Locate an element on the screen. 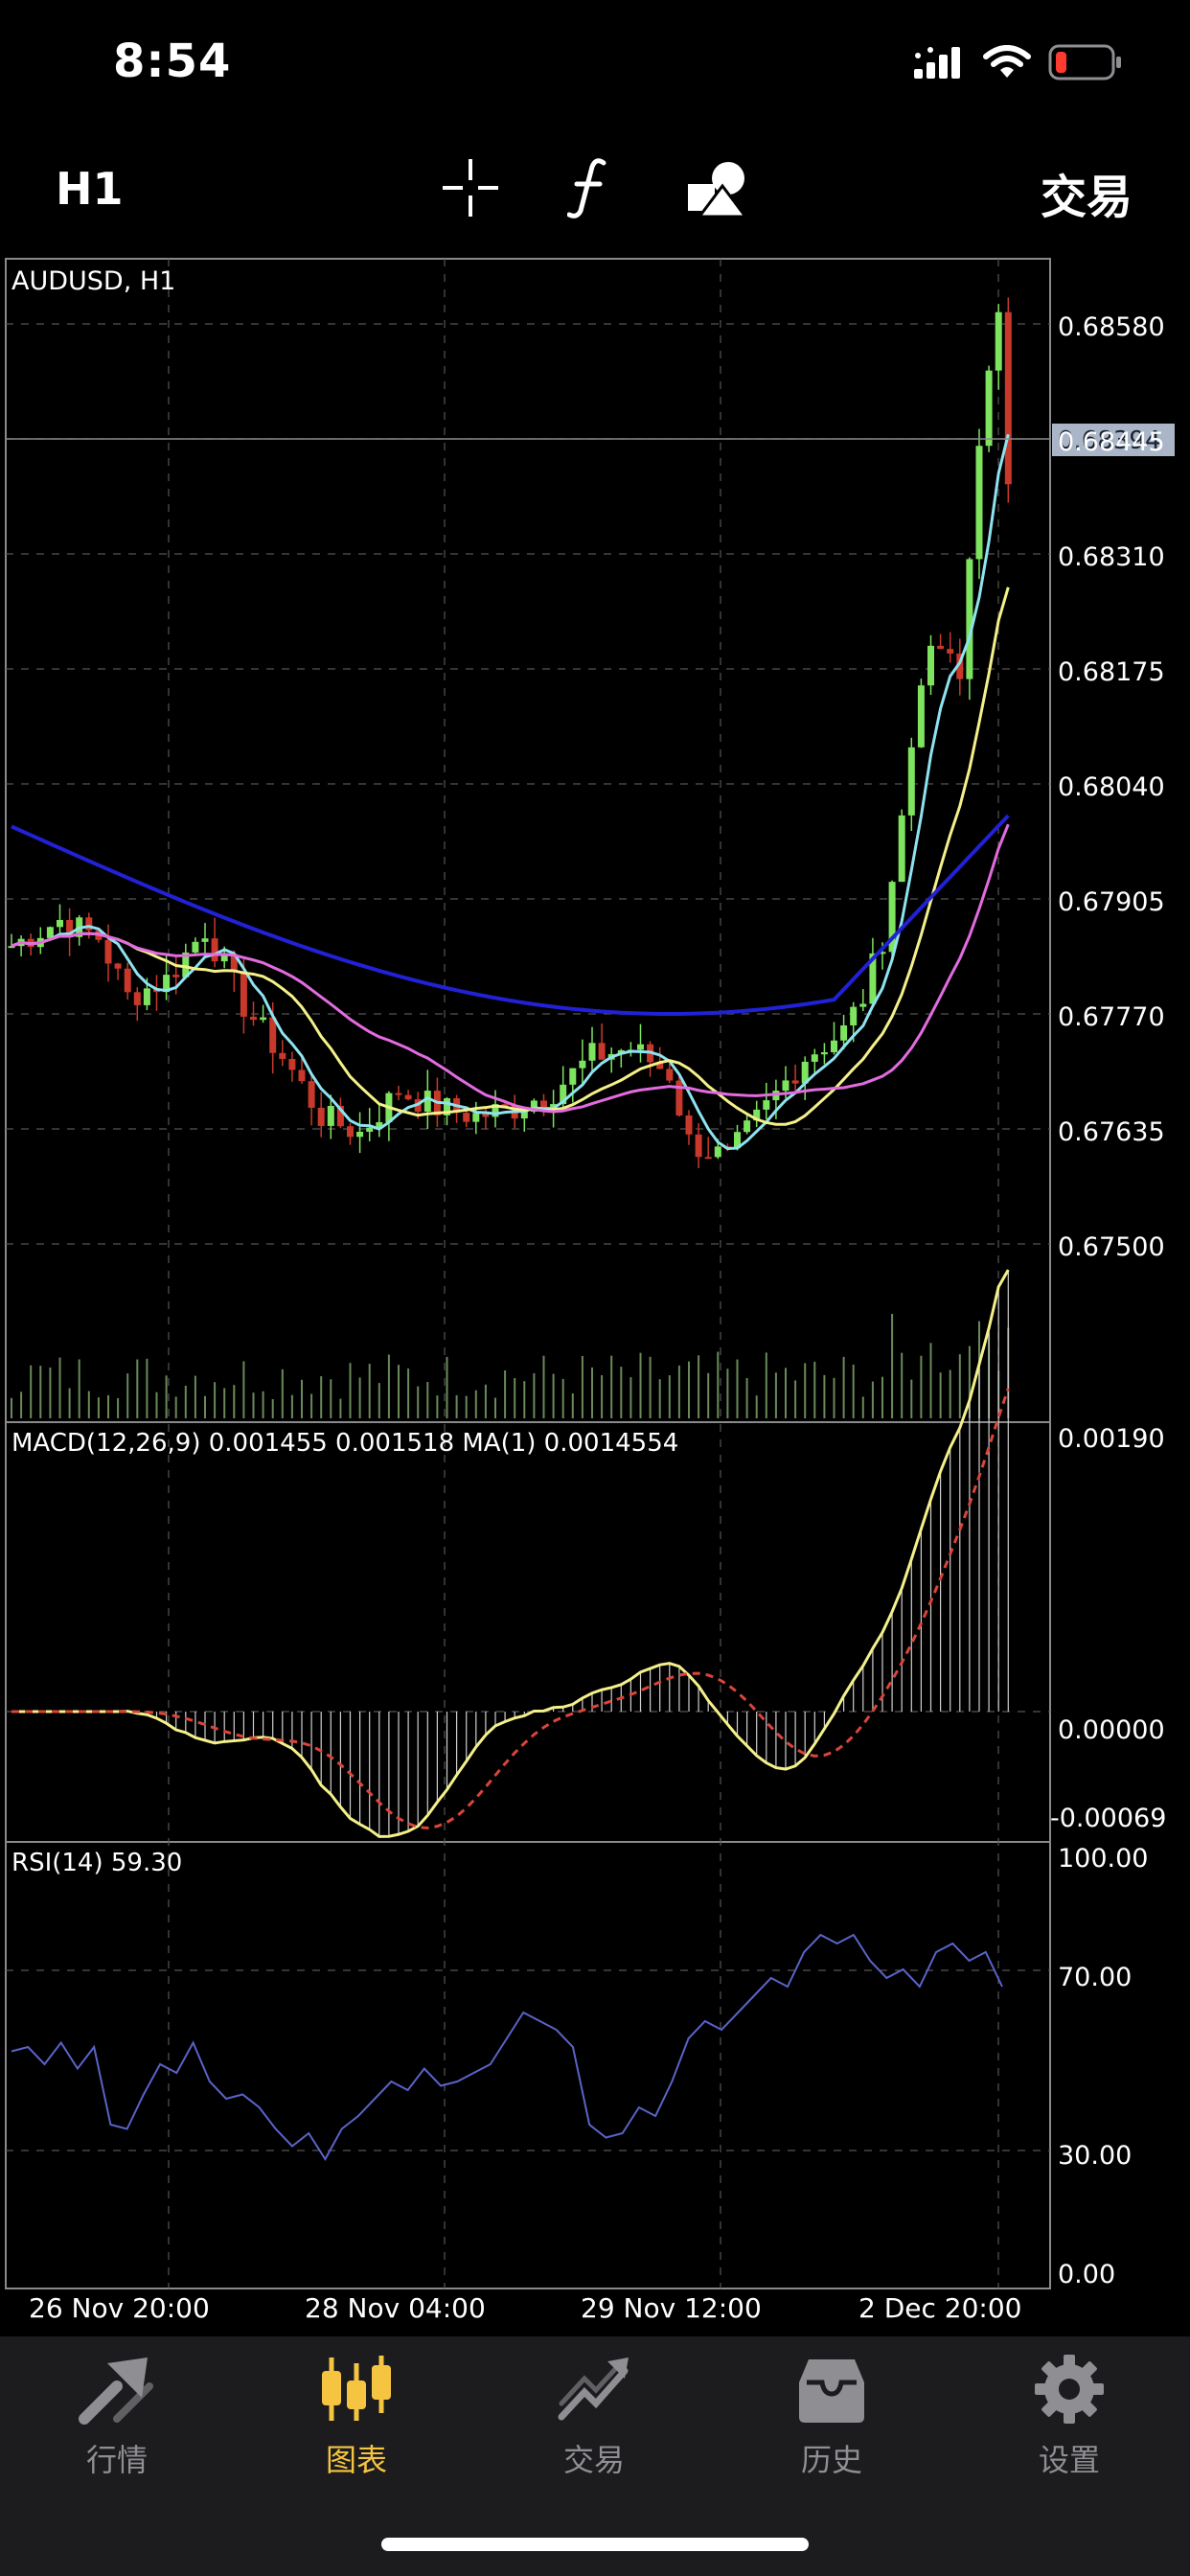  status-icons is located at coordinates (1018, 62).